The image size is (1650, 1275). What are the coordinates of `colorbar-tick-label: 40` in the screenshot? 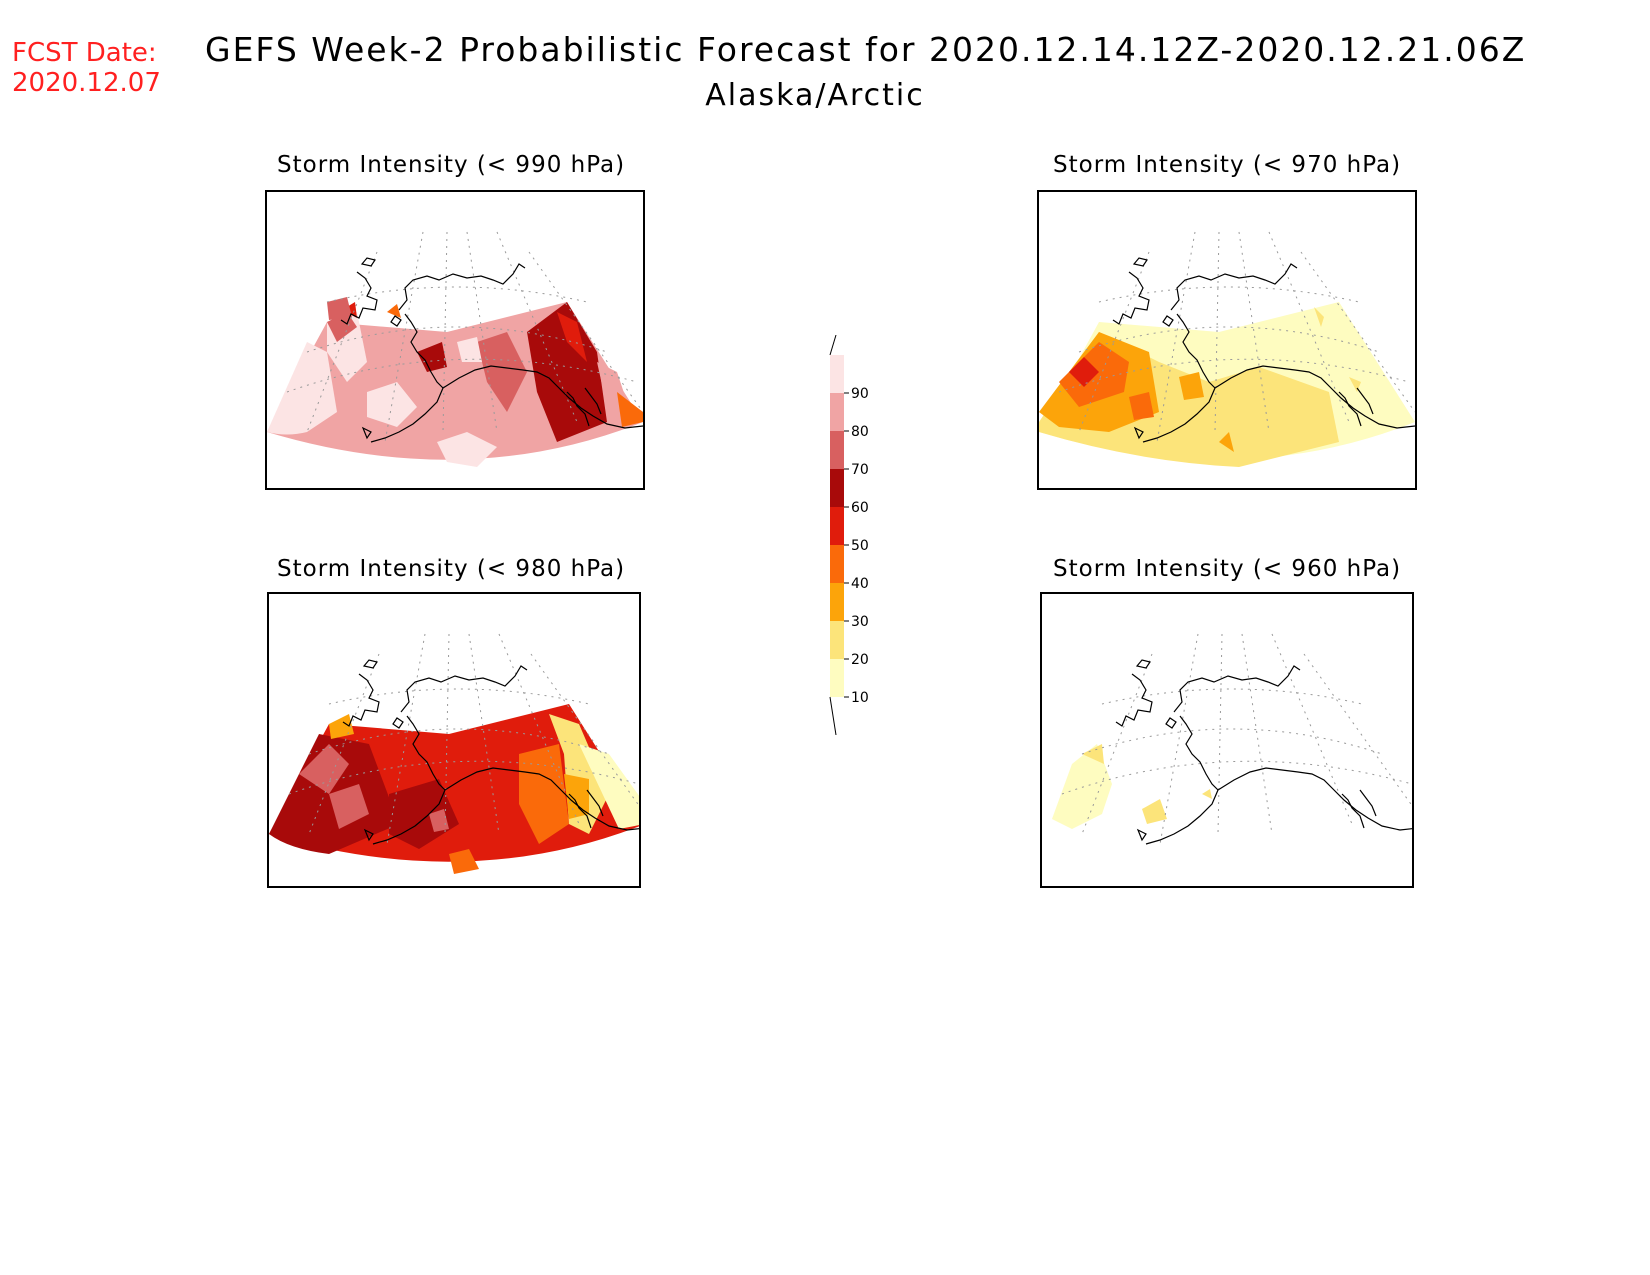 It's located at (860, 584).